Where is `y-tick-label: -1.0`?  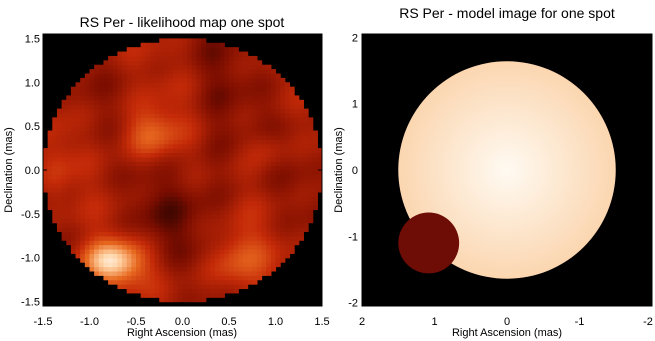
y-tick-label: -1.0 is located at coordinates (30, 259).